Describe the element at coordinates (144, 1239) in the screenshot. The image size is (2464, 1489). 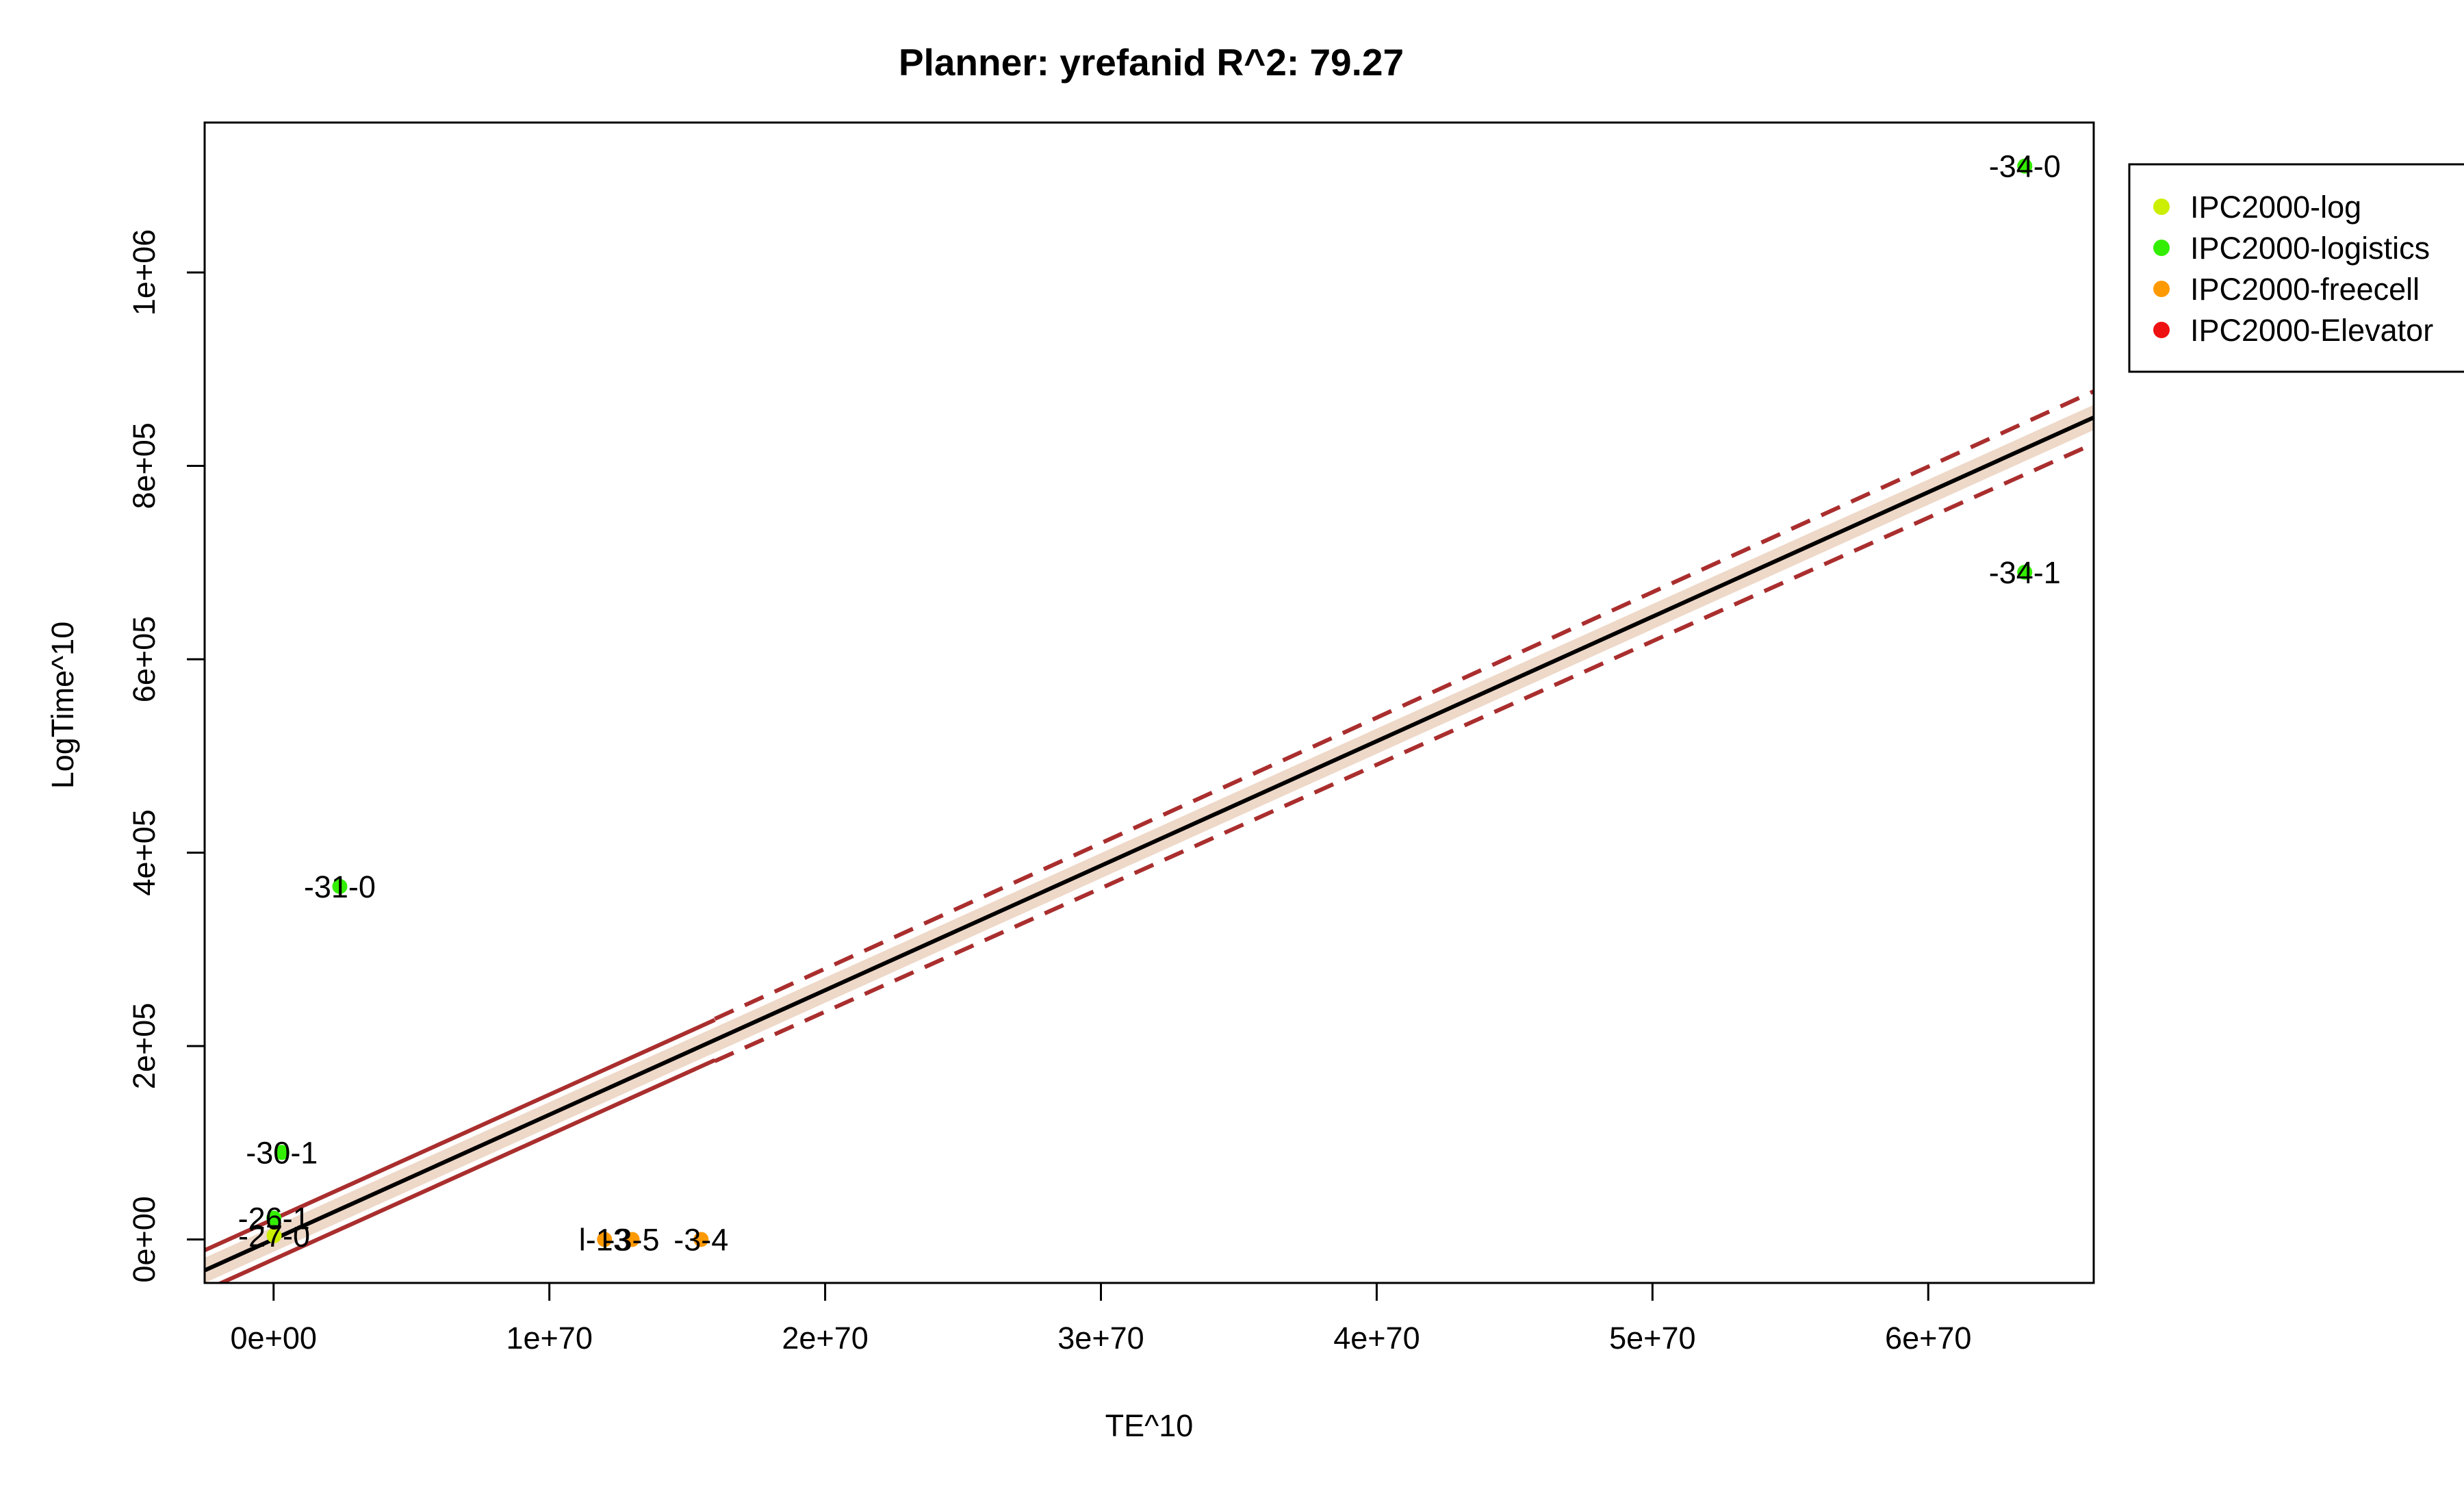
I see `y-tick-label: 0e+00` at that location.